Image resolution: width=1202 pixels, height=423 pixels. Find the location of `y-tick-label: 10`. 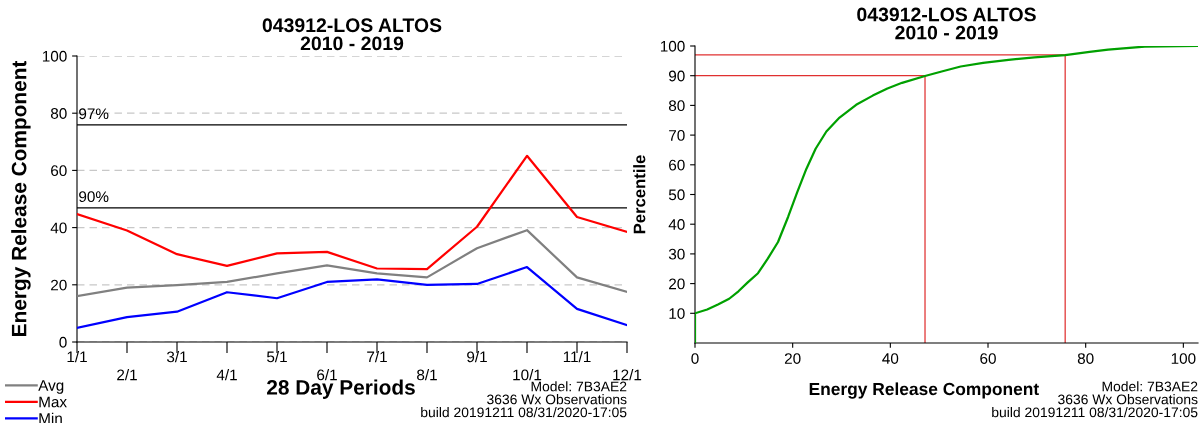

y-tick-label: 10 is located at coordinates (677, 313).